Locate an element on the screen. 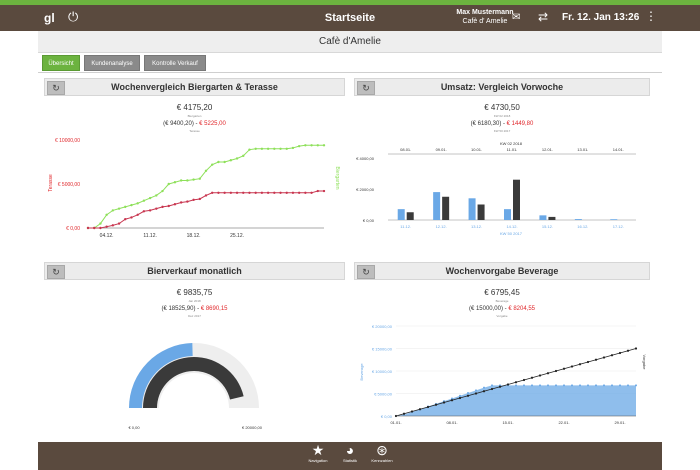  comparison-sublabel: KW 50 2017 is located at coordinates (502, 131).